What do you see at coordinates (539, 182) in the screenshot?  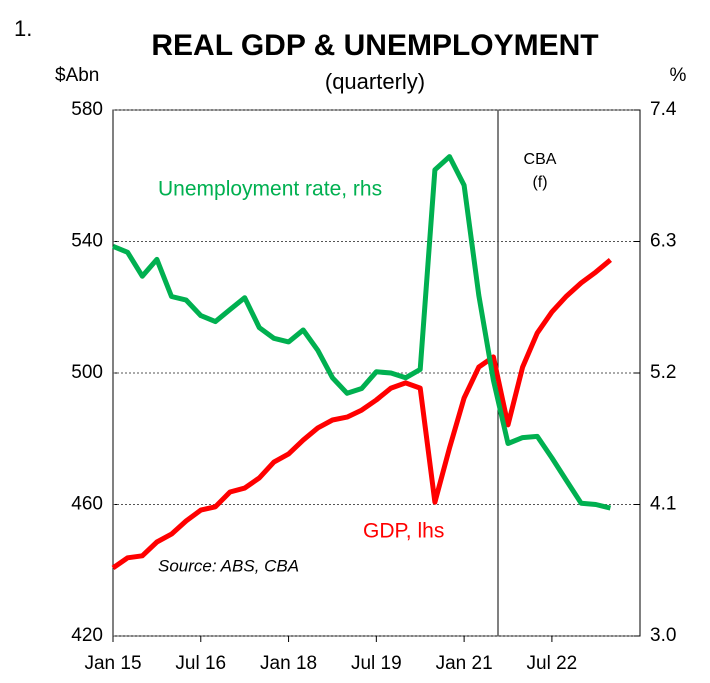 I see `annotation: (f)` at bounding box center [539, 182].